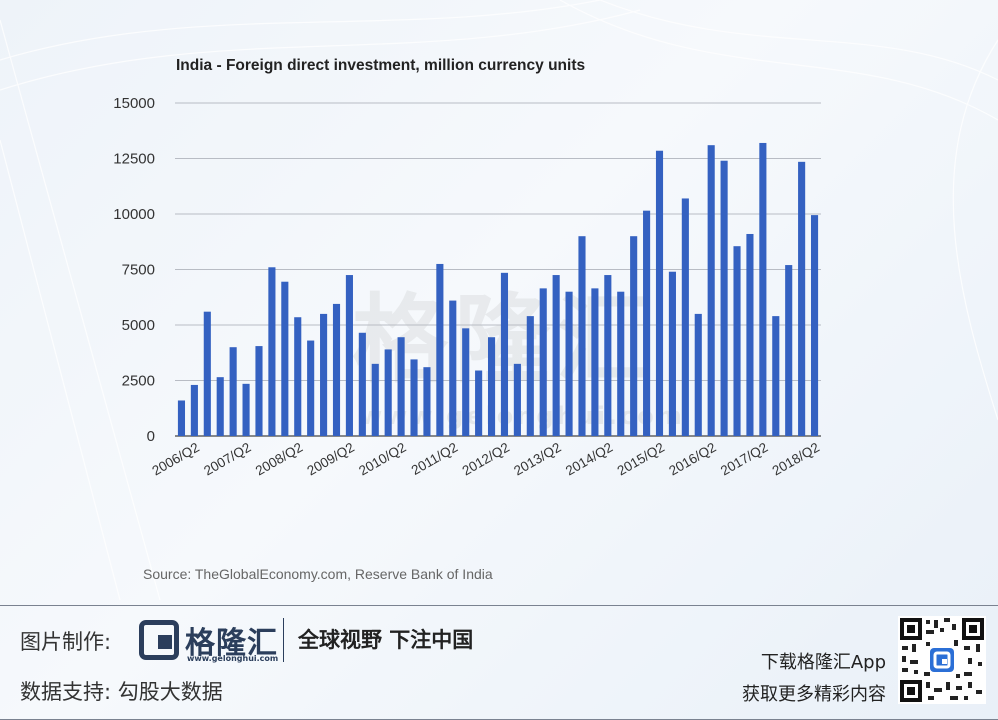 This screenshot has width=998, height=720. Describe the element at coordinates (138, 325) in the screenshot. I see `y-tick-label: 5000` at that location.